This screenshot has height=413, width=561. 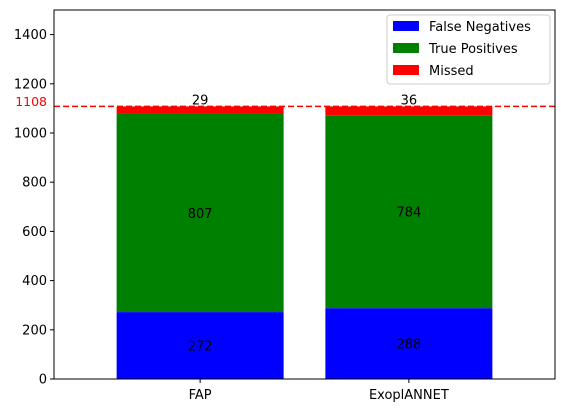 What do you see at coordinates (319, 391) in the screenshot?
I see `x-axis: FAP ExoplANNET` at bounding box center [319, 391].